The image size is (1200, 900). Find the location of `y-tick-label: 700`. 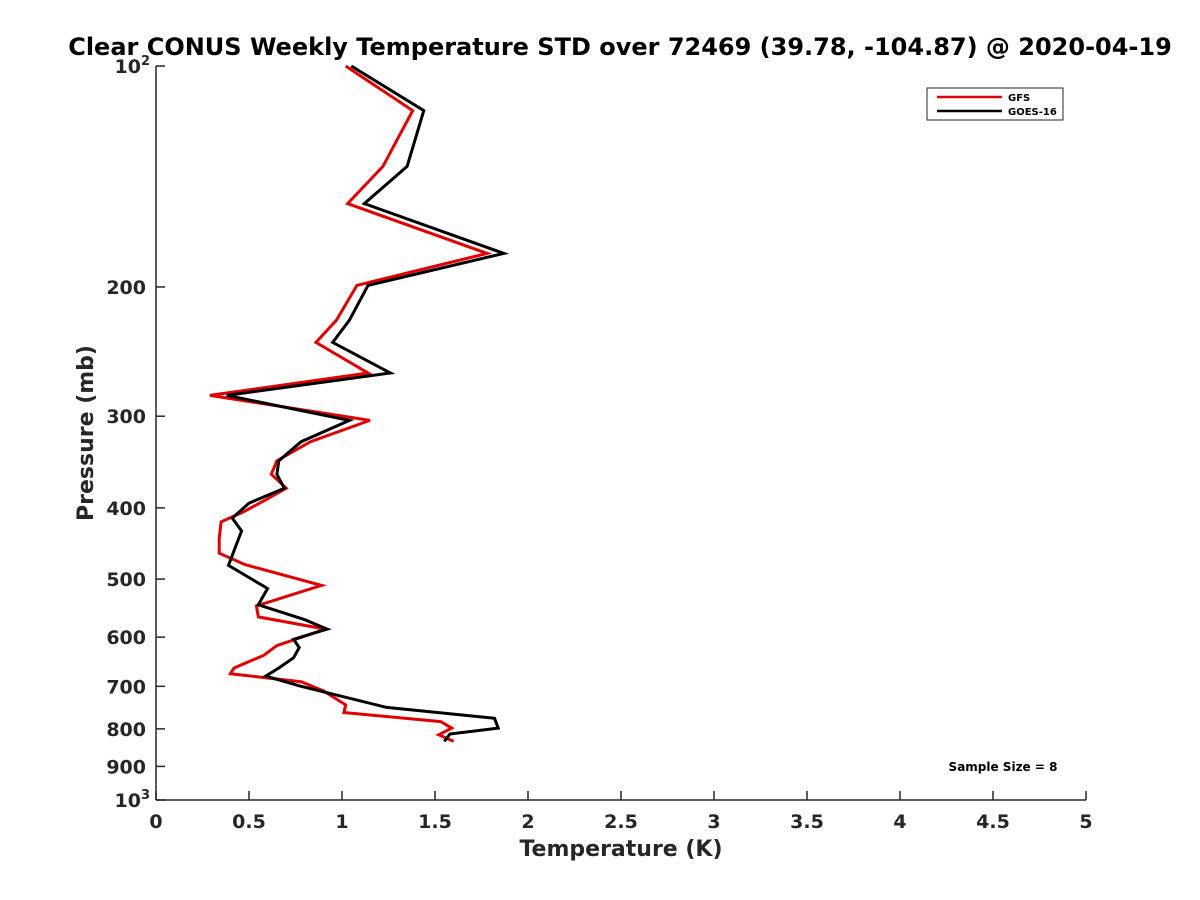

y-tick-label: 700 is located at coordinates (126, 687).